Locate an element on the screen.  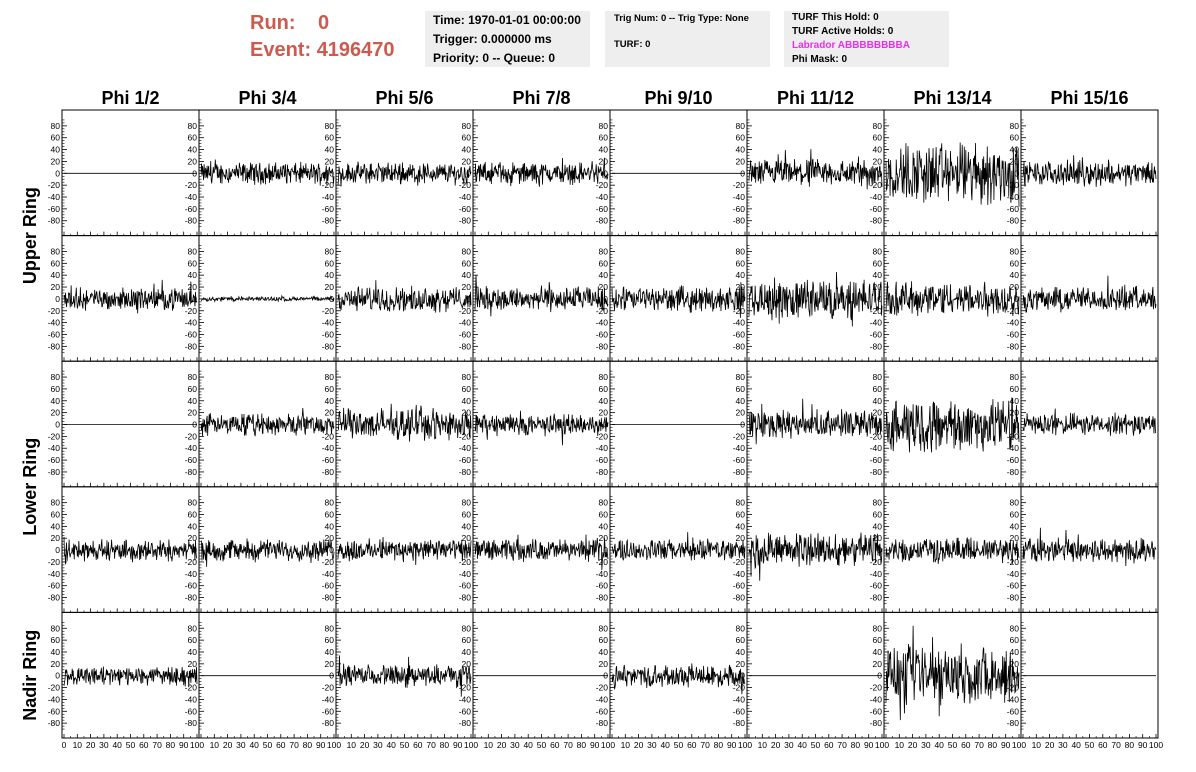
column-title: Phi 11/12 is located at coordinates (815, 98).